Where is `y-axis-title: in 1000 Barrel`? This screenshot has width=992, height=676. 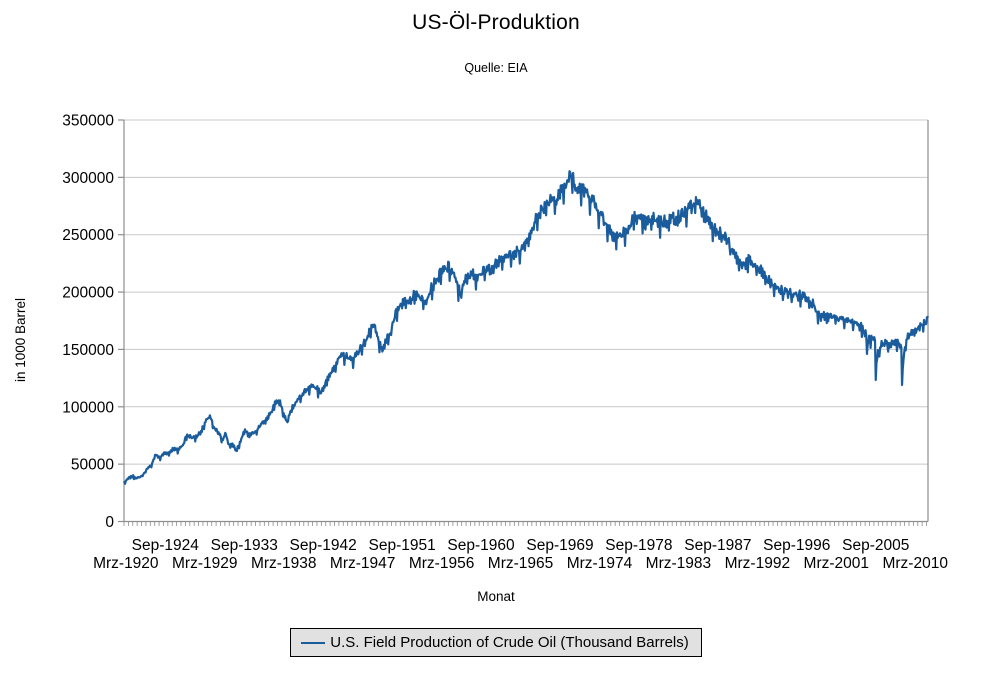 y-axis-title: in 1000 Barrel is located at coordinates (20, 340).